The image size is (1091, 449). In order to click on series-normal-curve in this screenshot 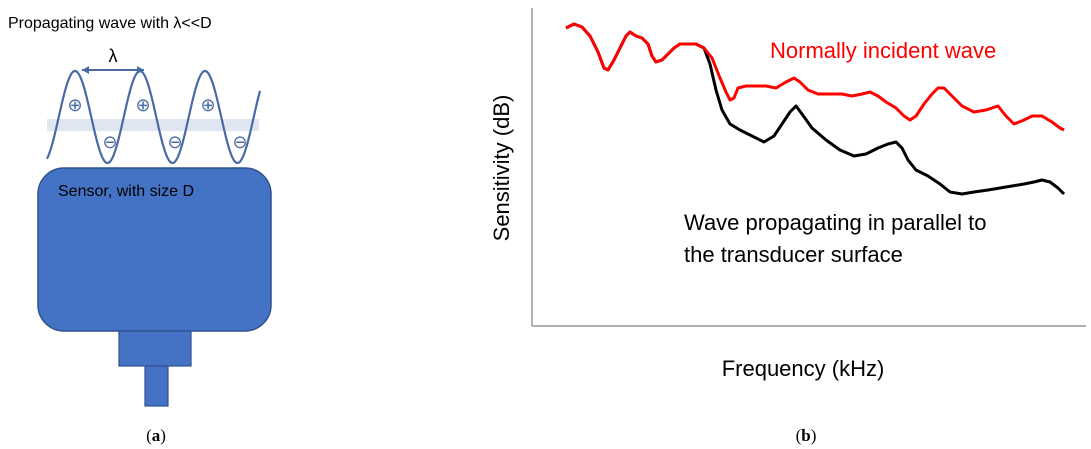, I will do `click(815, 77)`.